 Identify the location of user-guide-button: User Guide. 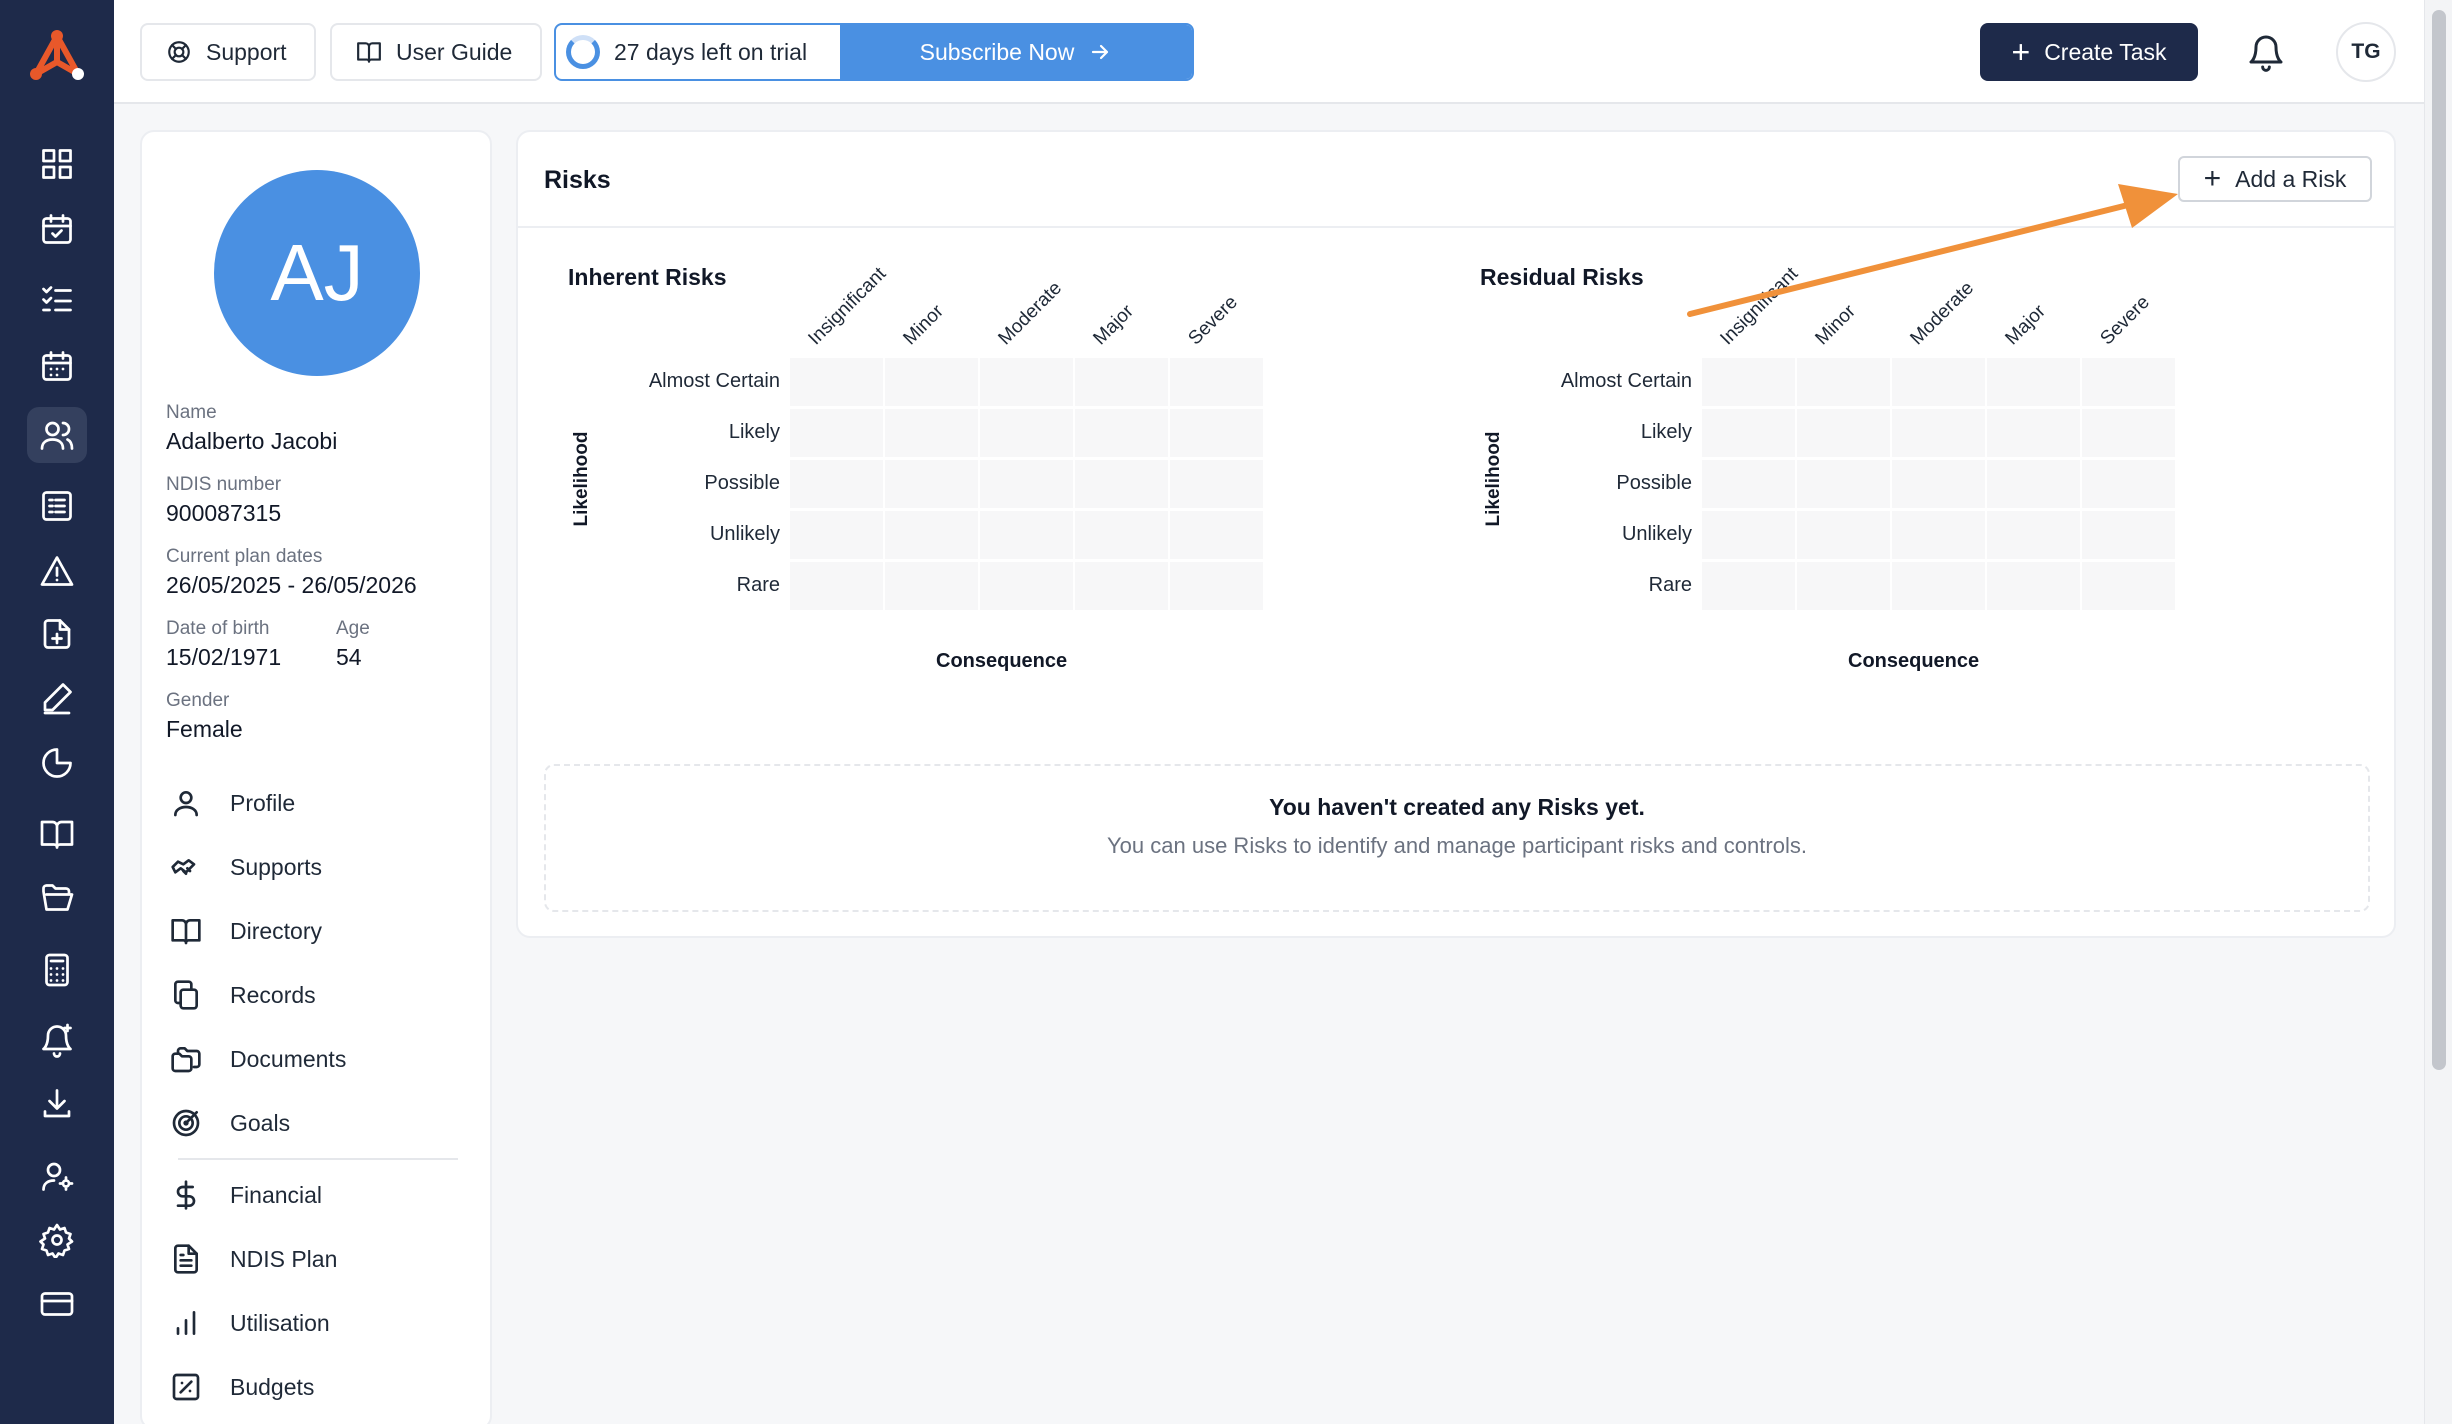
(436, 52).